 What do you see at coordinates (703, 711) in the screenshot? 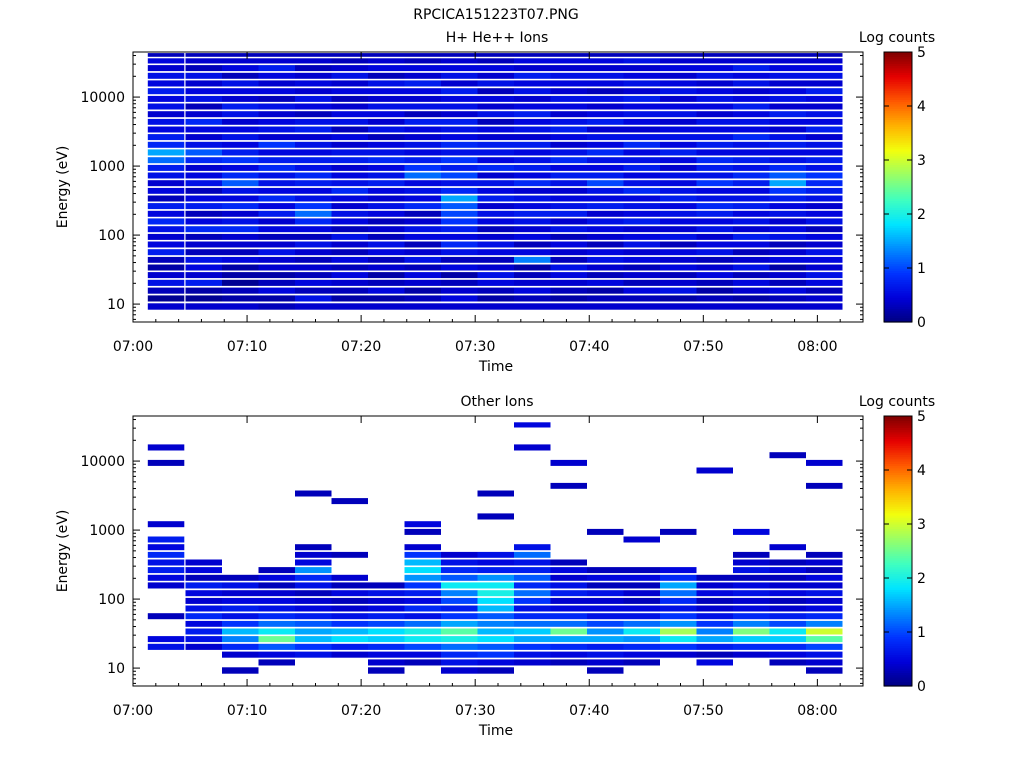
I see `x-tick-label: 07:50` at bounding box center [703, 711].